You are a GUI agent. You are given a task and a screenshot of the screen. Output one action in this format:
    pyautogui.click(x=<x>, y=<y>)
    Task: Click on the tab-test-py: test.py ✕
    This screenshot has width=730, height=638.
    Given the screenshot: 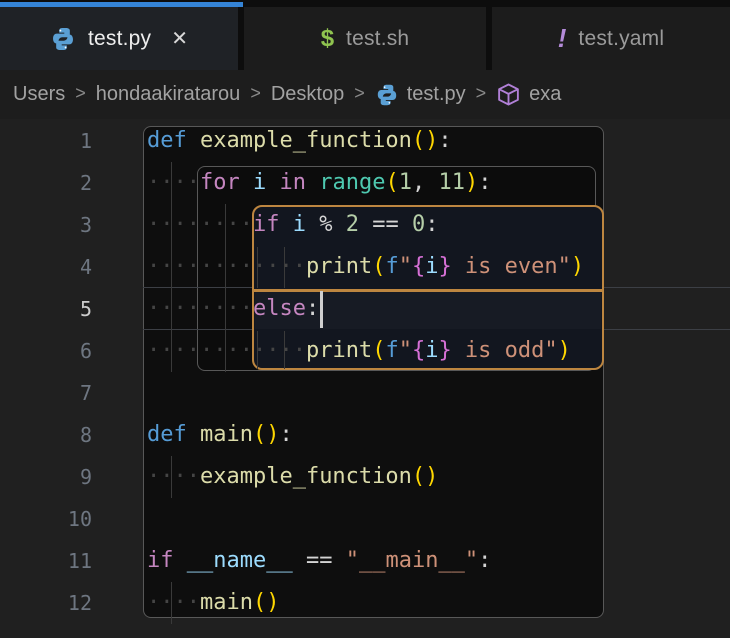 What is the action you would take?
    pyautogui.click(x=119, y=38)
    